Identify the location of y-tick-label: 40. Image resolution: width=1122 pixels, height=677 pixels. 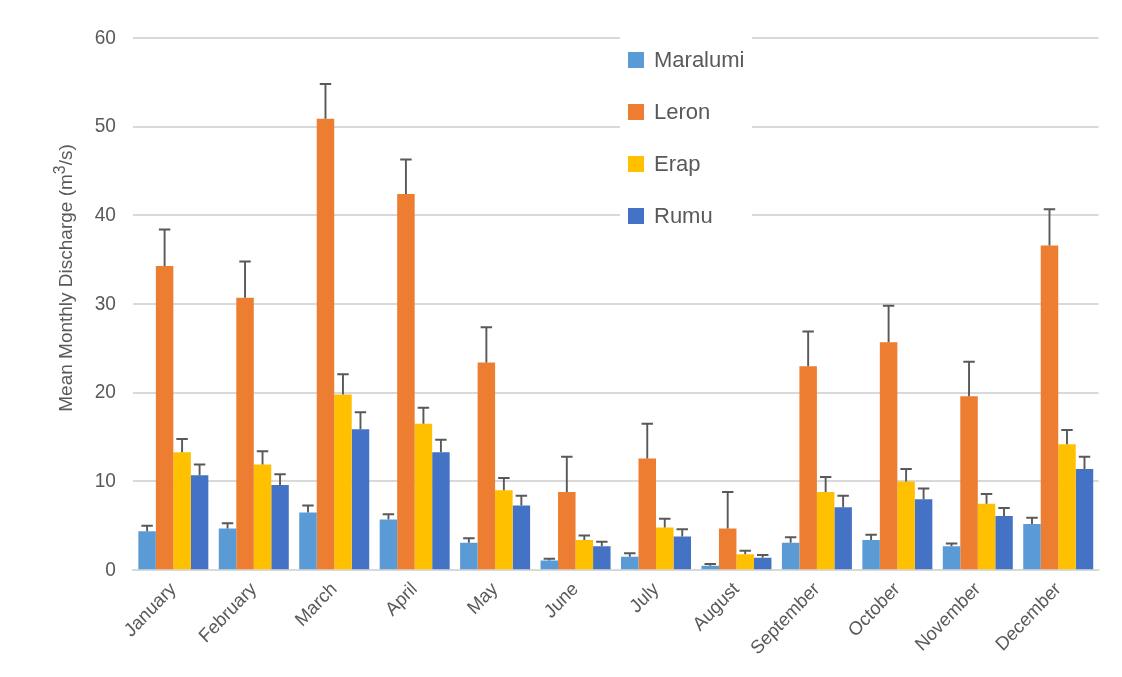
(105, 213).